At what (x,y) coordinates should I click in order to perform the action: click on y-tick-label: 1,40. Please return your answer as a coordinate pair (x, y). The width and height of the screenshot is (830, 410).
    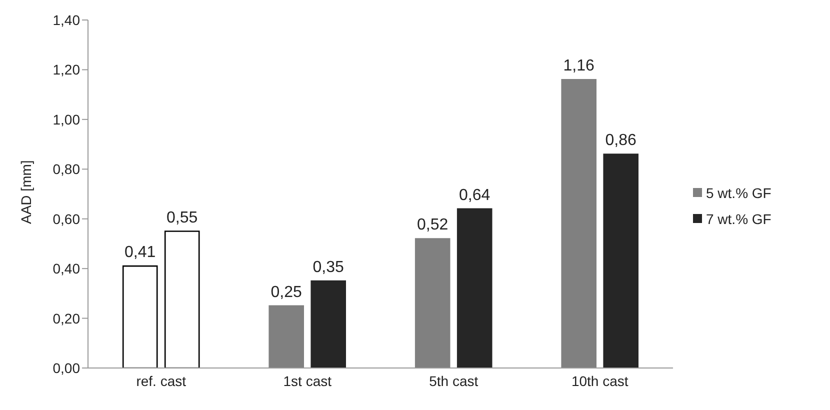
    Looking at the image, I should click on (66, 20).